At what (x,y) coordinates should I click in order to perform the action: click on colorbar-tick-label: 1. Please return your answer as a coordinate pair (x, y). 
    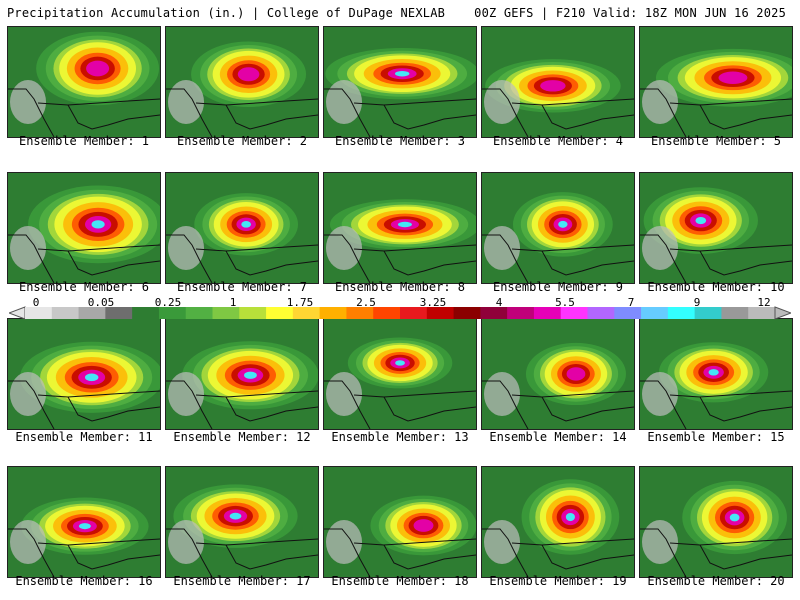
    Looking at the image, I should click on (233, 302).